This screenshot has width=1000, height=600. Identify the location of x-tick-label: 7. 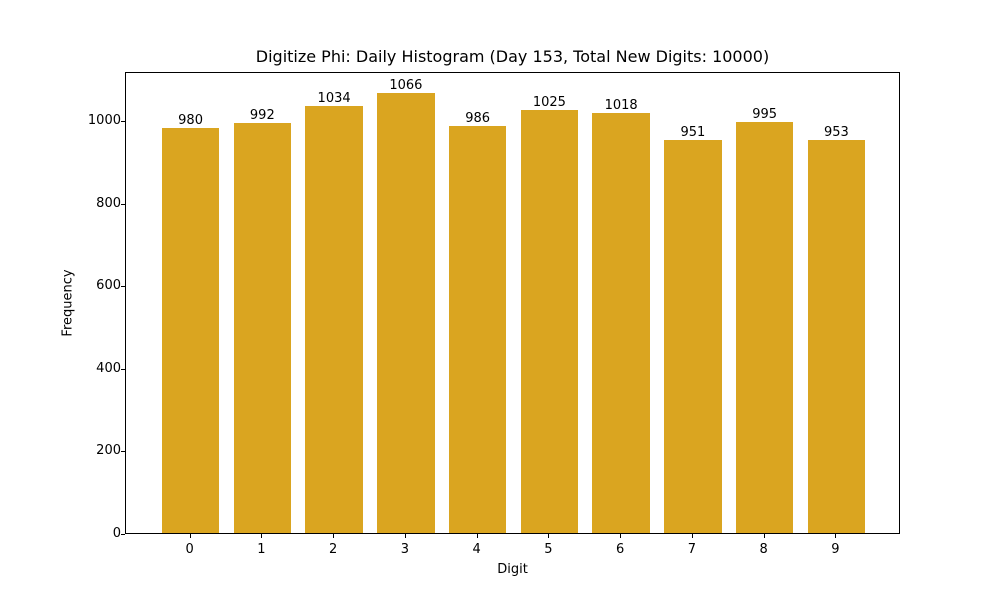
(692, 549).